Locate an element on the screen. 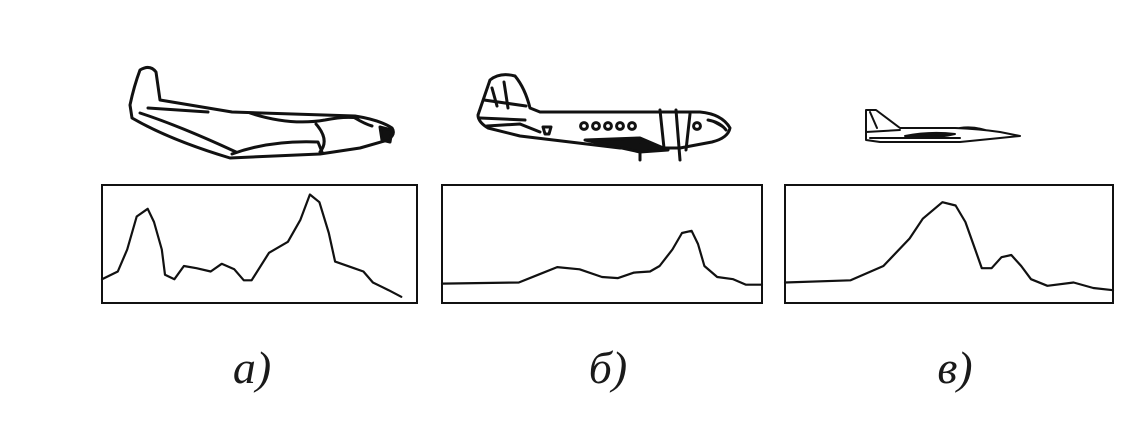 The width and height of the screenshot is (1147, 436). jet-fighter-icon is located at coordinates (943, 126).